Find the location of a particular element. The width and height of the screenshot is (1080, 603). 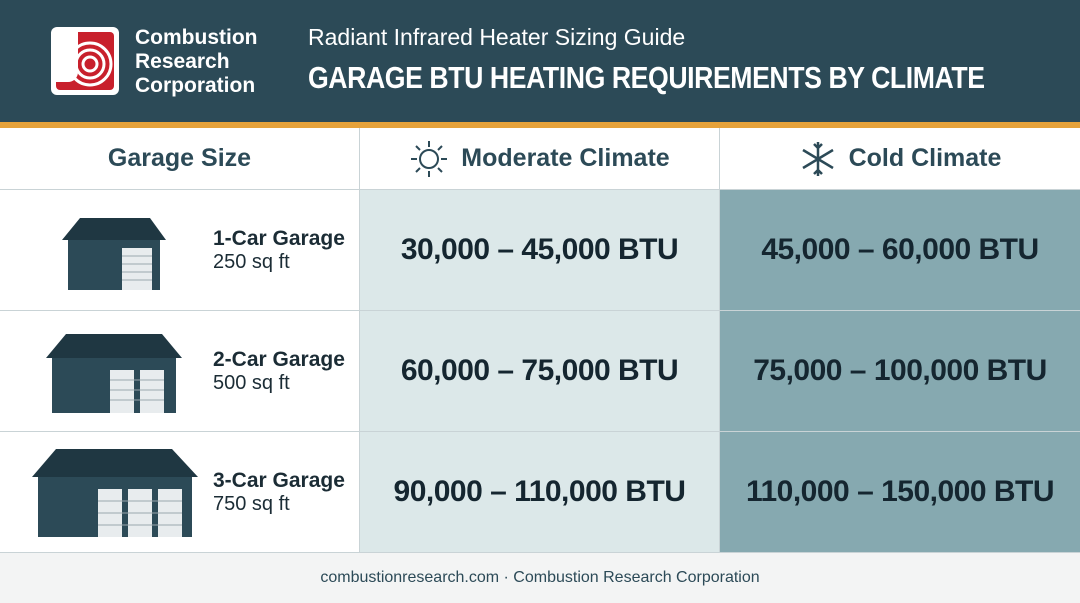

column-label: Cold Climate is located at coordinates (925, 158).